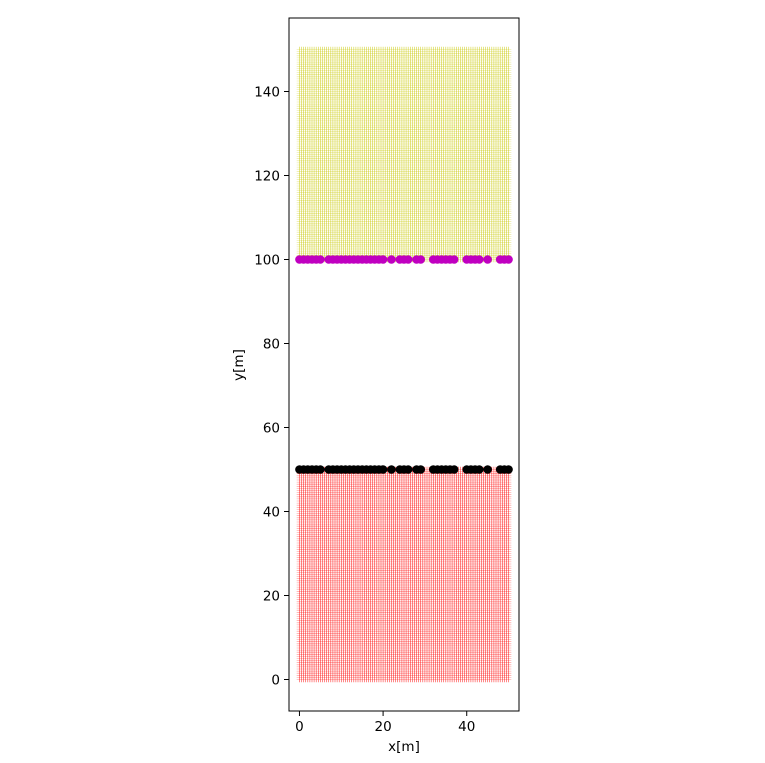 Image resolution: width=765 pixels, height=763 pixels. I want to click on x-axis-label: x[m], so click(404, 747).